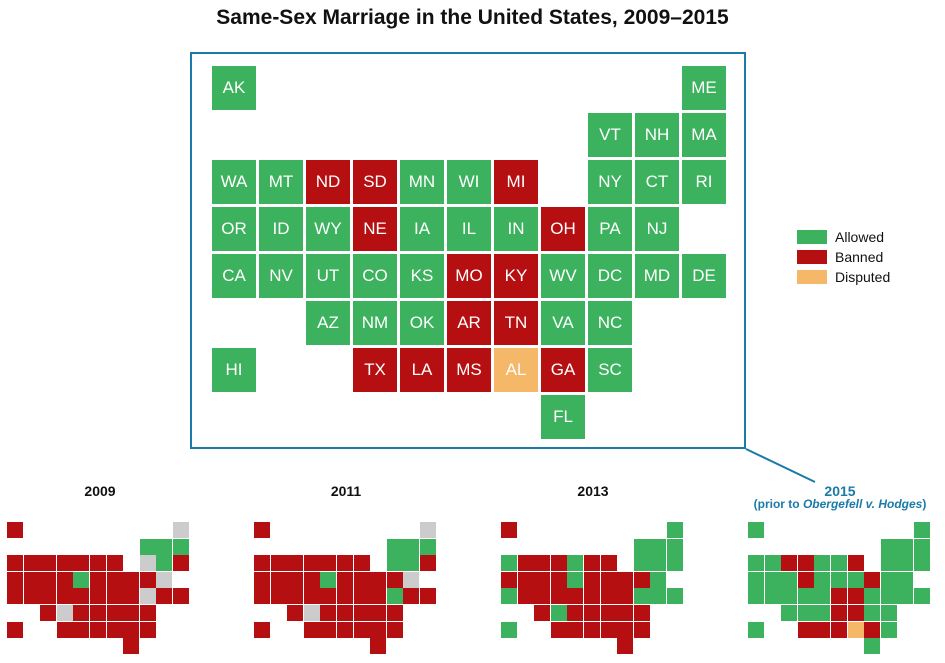  What do you see at coordinates (822, 629) in the screenshot?
I see `mini-tile-2015-la` at bounding box center [822, 629].